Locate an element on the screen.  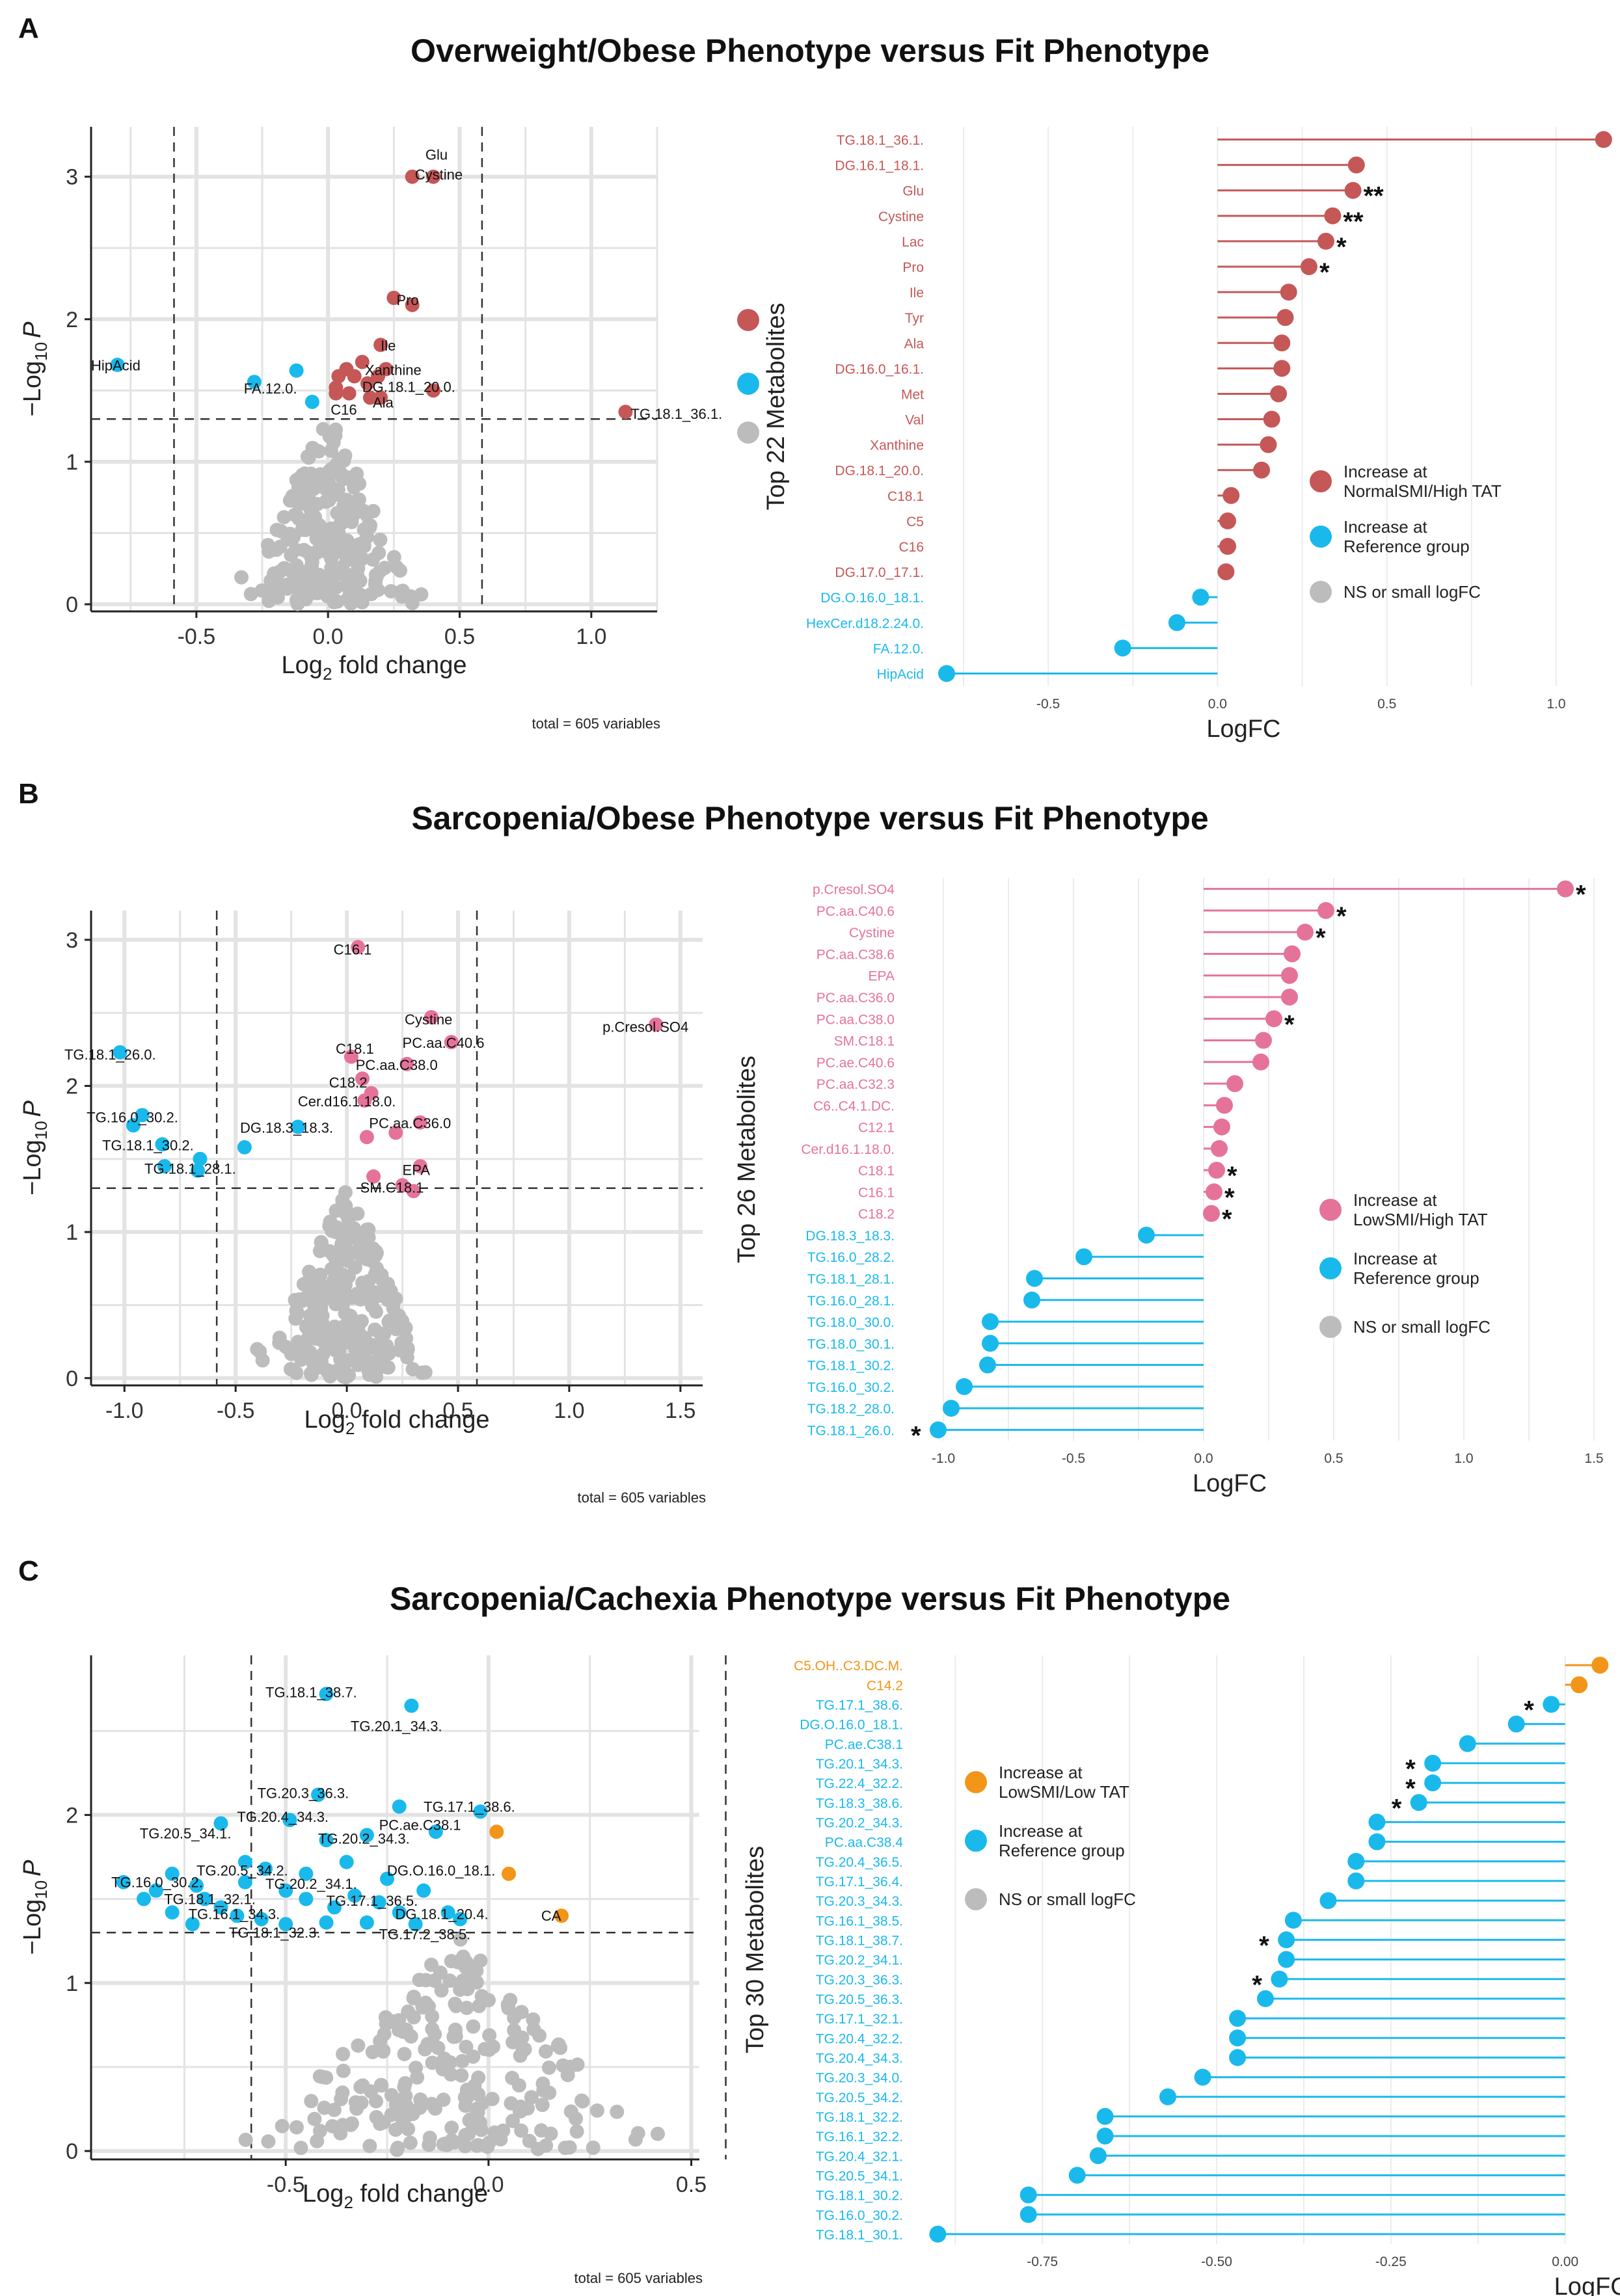
metabolite-label: Cystine is located at coordinates (901, 216).